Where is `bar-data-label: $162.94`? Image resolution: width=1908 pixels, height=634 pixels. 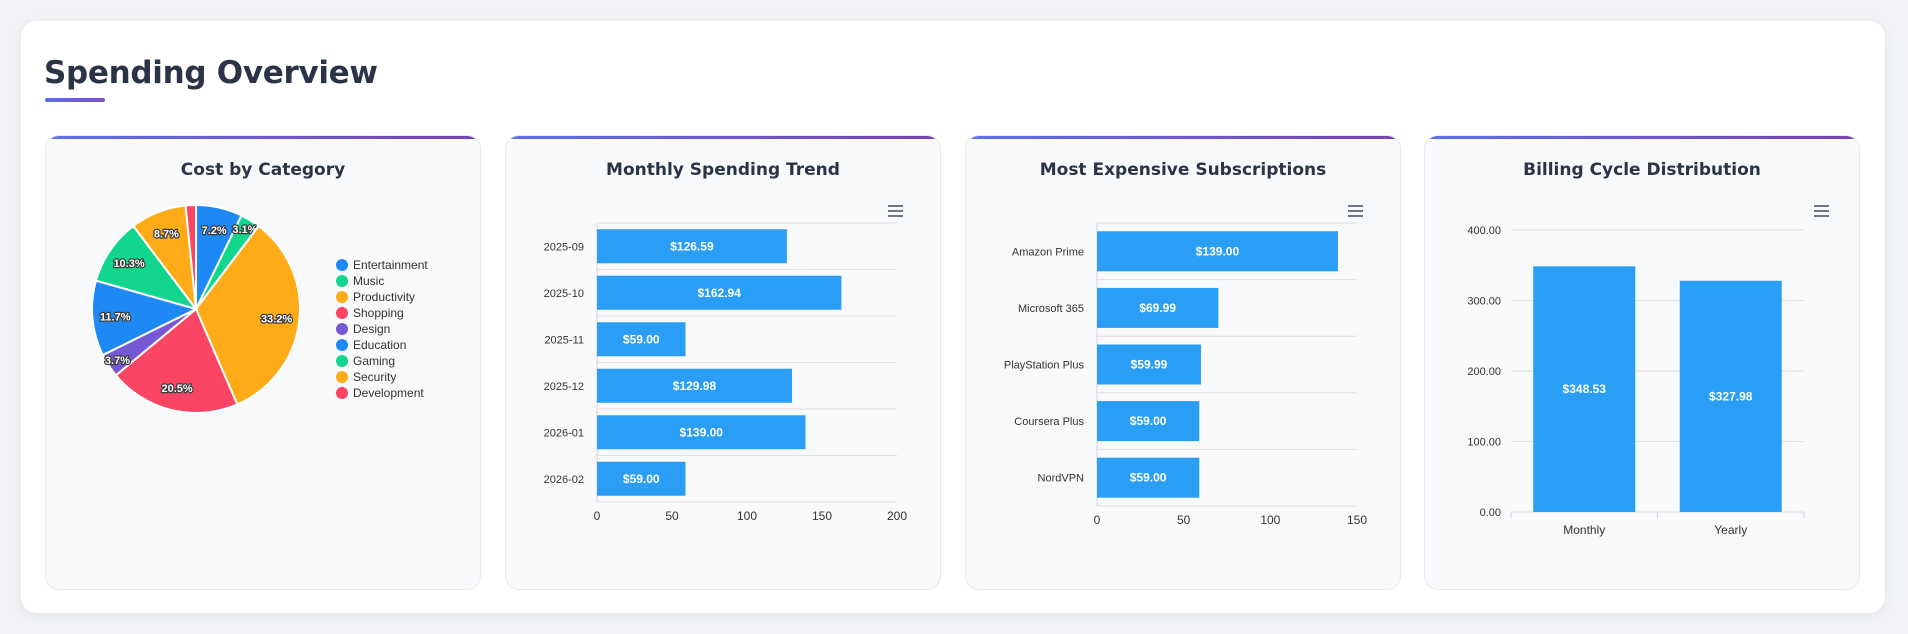
bar-data-label: $162.94 is located at coordinates (720, 293).